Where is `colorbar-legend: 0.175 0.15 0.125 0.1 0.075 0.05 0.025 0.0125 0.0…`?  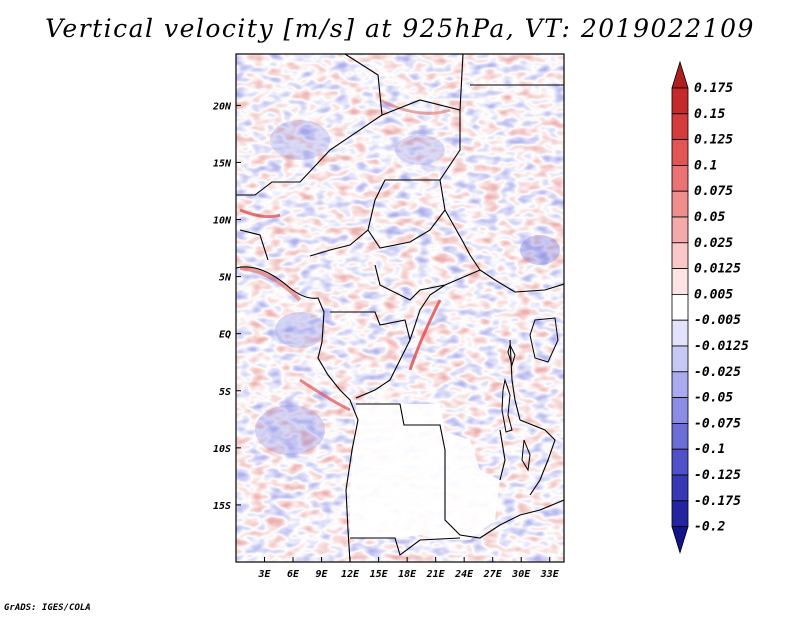
colorbar-legend: 0.175 0.15 0.125 0.1 0.075 0.05 0.025 0.0125 0.0… is located at coordinates (710, 307).